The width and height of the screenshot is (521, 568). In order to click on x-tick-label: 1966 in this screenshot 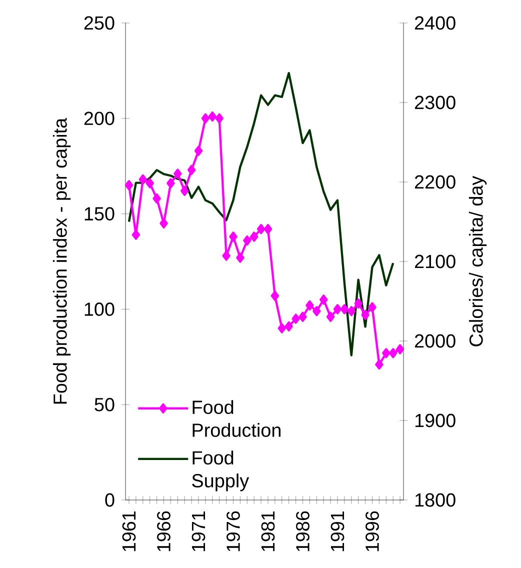, I will do `click(164, 531)`.